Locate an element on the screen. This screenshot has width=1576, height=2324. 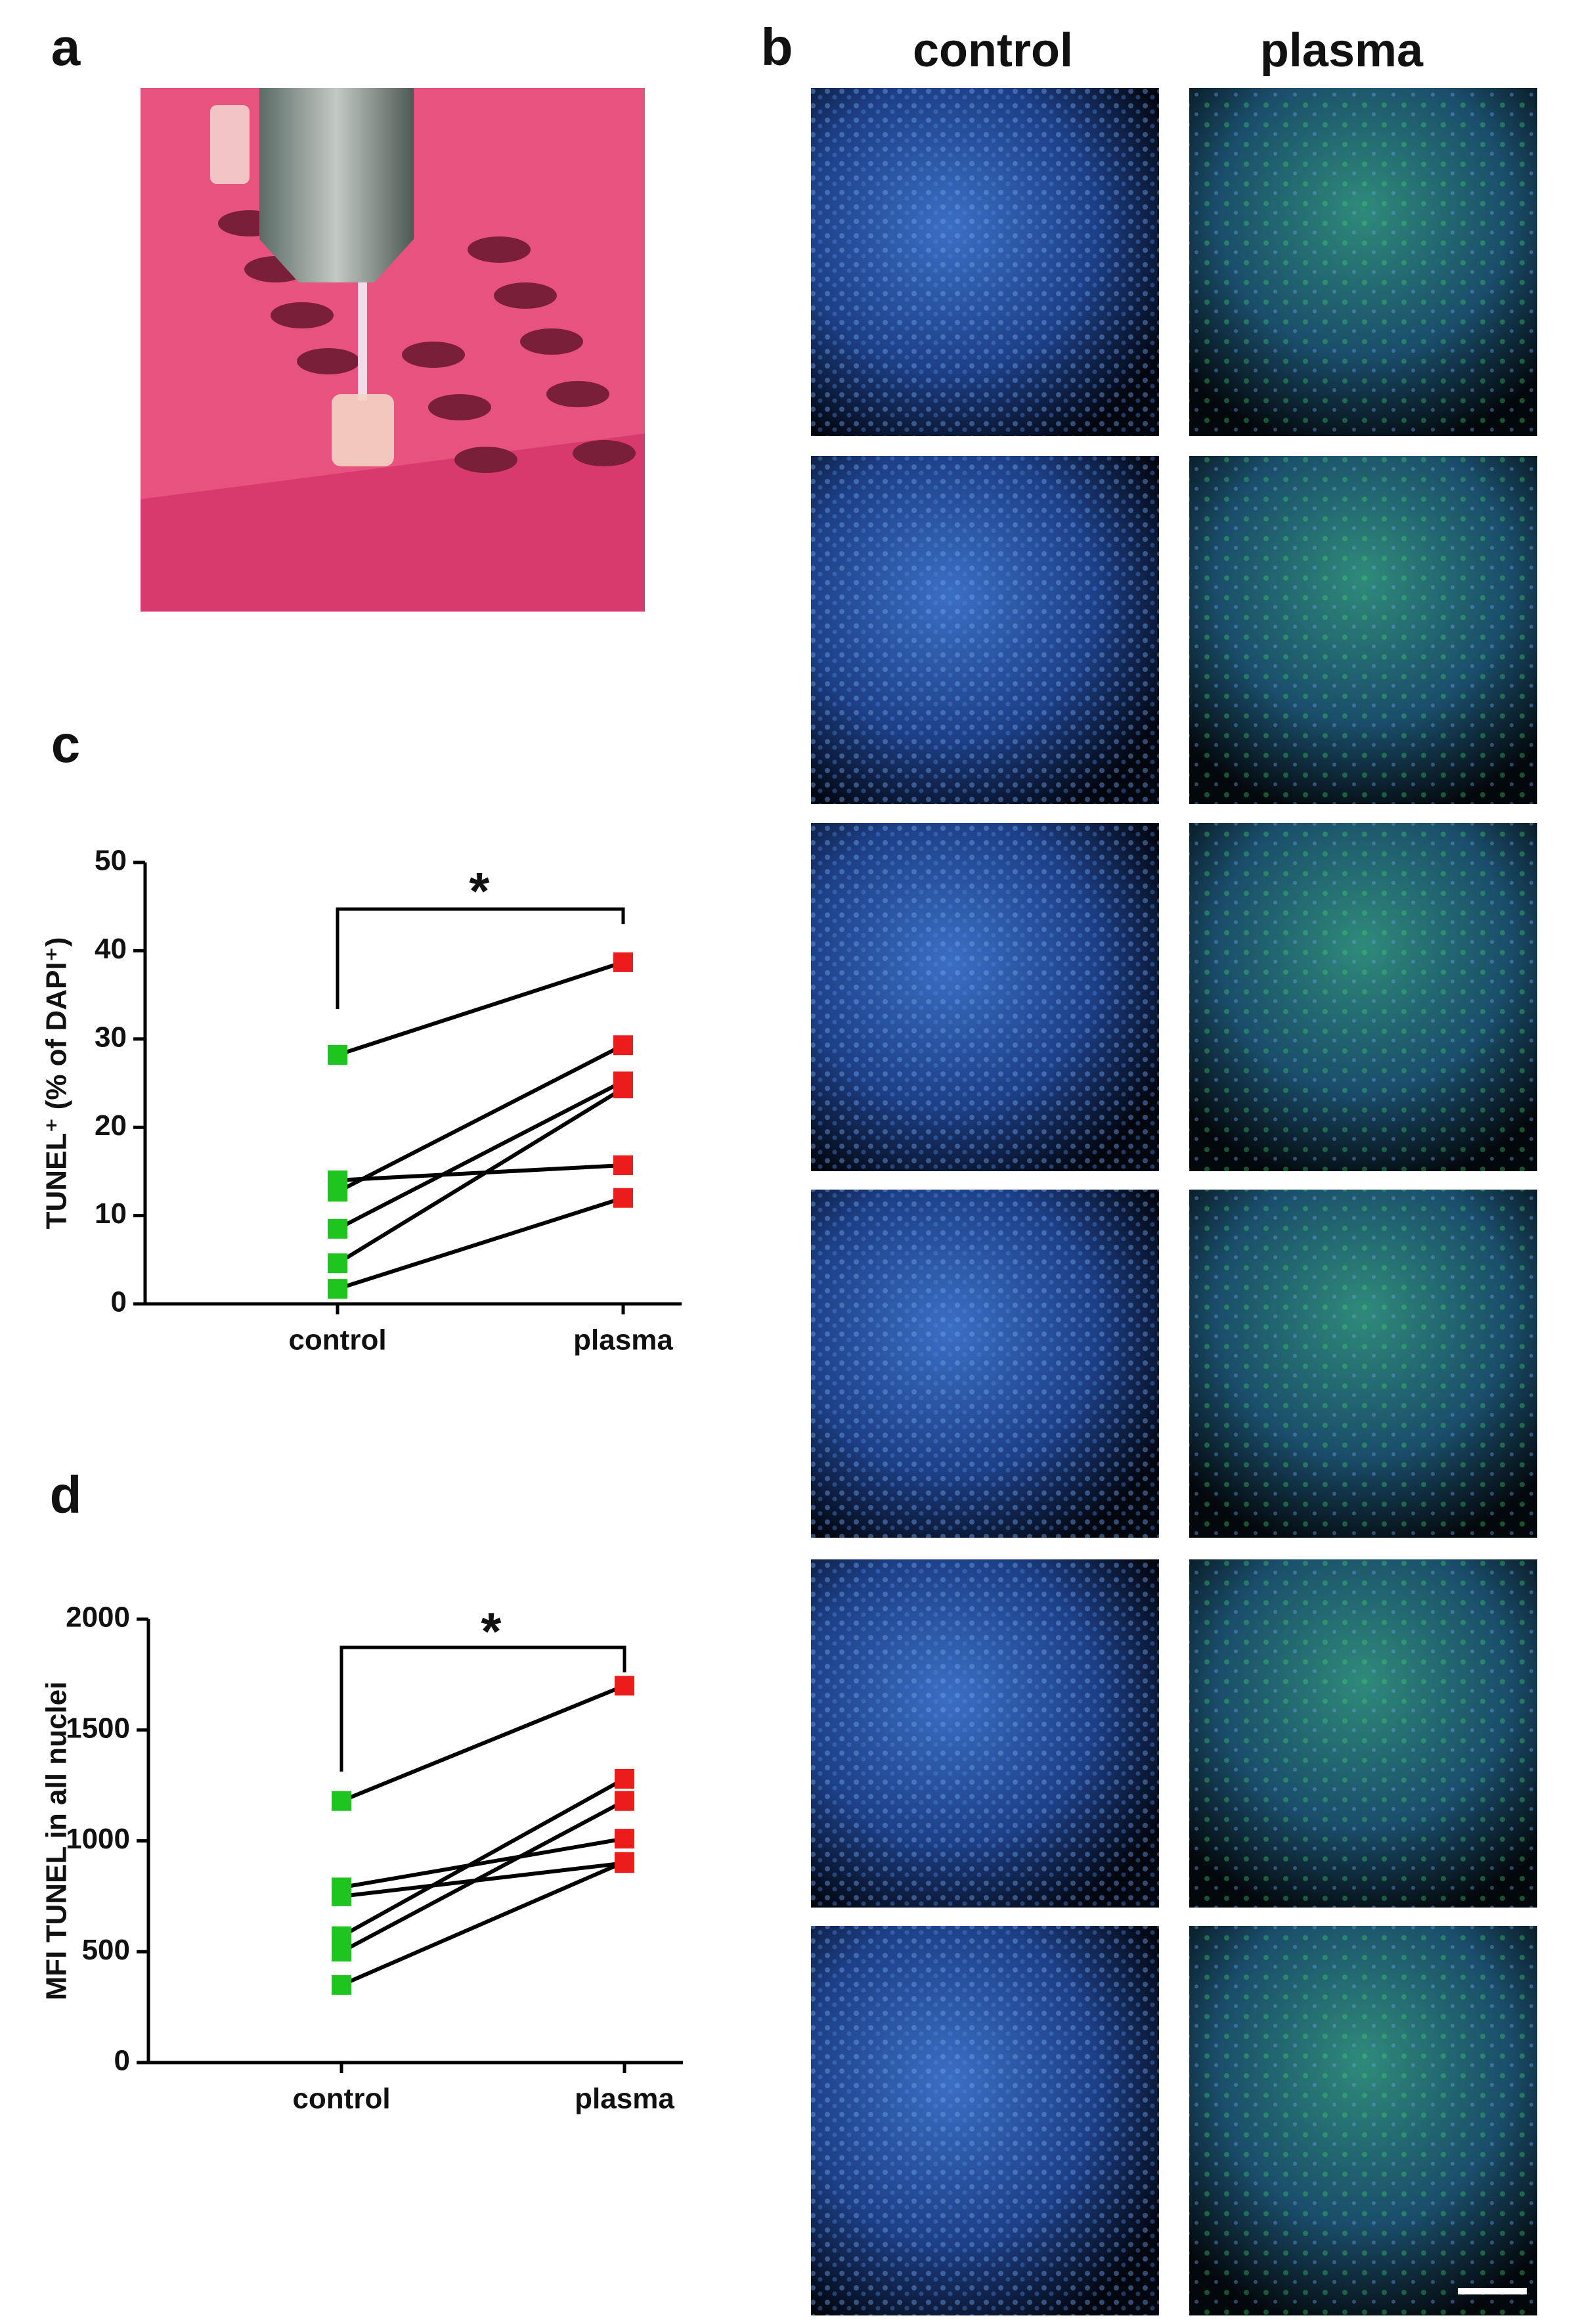
y-tick-label: 2000 is located at coordinates (98, 1617).